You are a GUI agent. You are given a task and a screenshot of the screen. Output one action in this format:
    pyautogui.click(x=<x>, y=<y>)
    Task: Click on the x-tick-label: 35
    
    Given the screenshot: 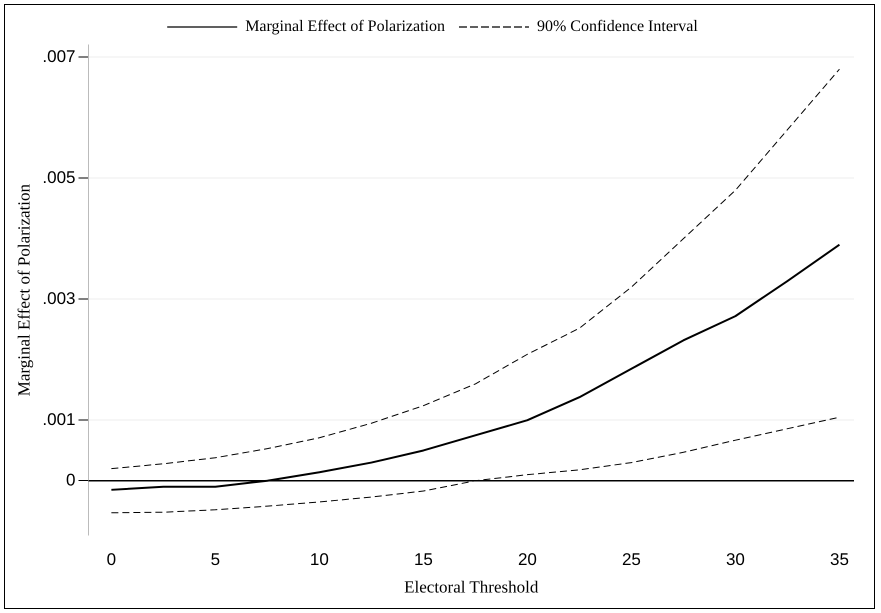 What is the action you would take?
    pyautogui.click(x=839, y=560)
    